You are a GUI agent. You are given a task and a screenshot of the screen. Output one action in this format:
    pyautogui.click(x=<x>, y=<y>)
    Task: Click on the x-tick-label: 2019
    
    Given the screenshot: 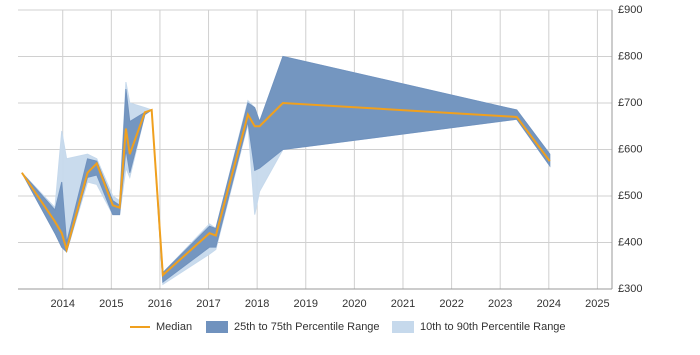 What is the action you would take?
    pyautogui.click(x=306, y=304)
    